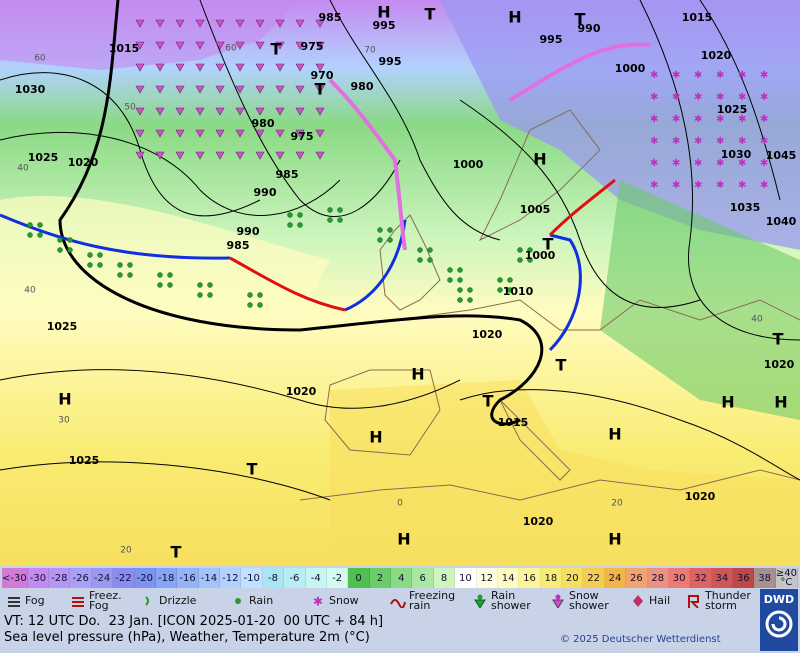 Image resolution: width=800 pixels, height=653 pixels. Describe the element at coordinates (697, 17) in the screenshot. I see `isobar-label: 1015` at that location.